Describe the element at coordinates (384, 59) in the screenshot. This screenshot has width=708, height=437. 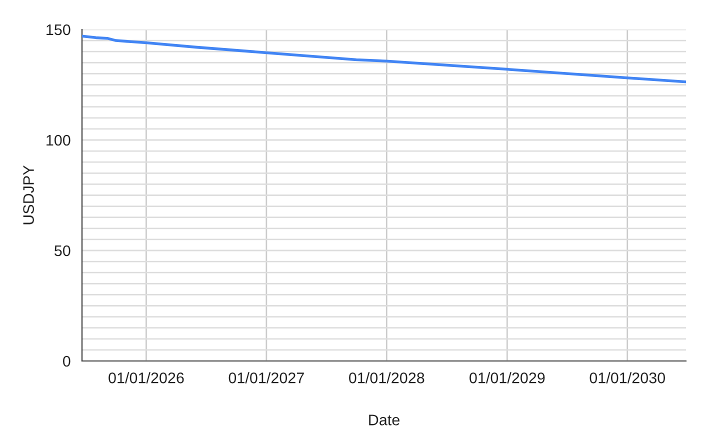
I see `line-series` at that location.